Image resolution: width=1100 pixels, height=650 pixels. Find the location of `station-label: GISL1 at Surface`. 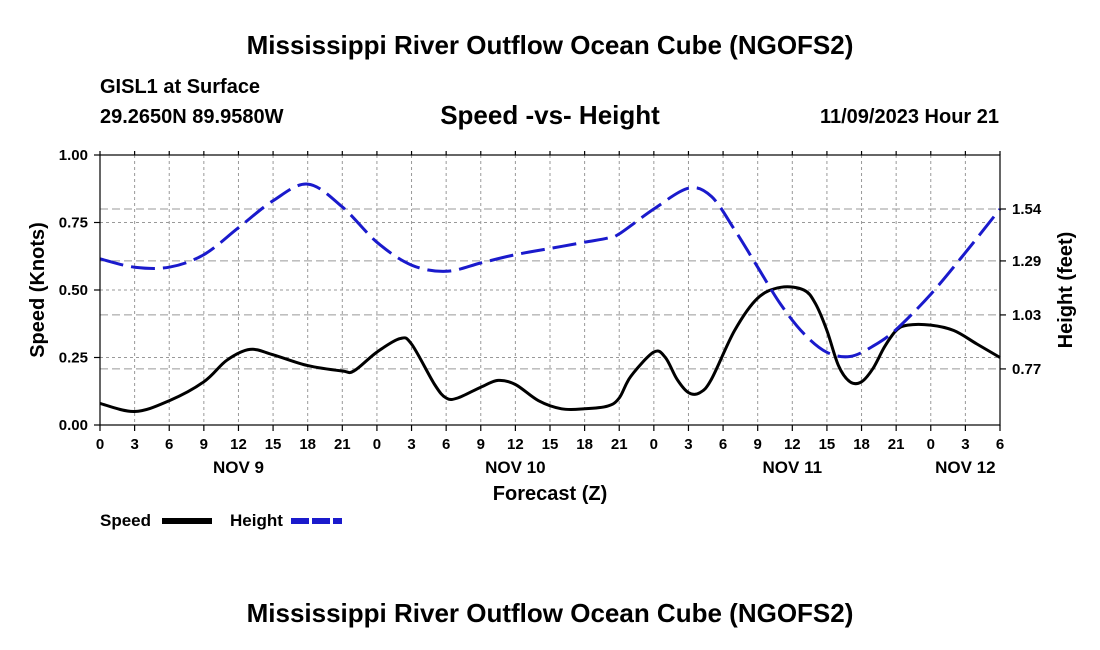

station-label: GISL1 at Surface is located at coordinates (180, 87).